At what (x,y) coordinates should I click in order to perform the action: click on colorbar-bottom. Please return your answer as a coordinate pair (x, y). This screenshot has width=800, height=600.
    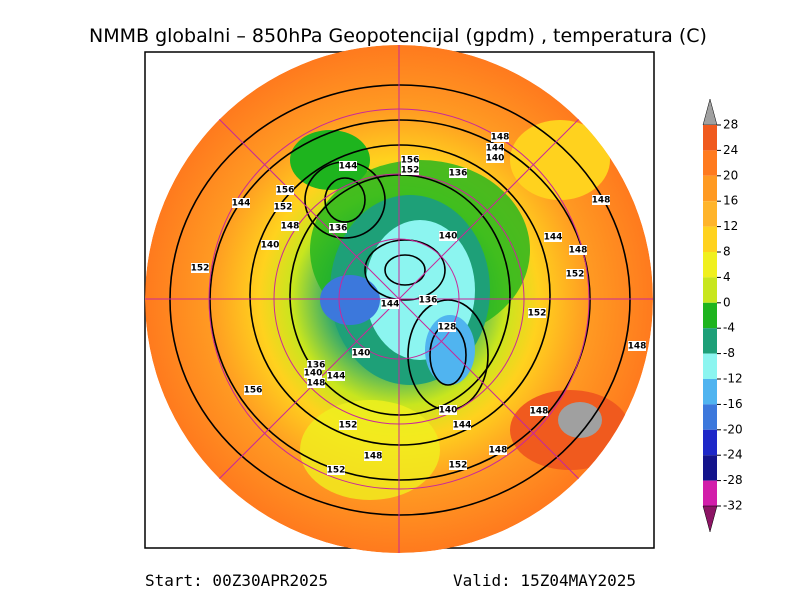
    Looking at the image, I should click on (710, 519).